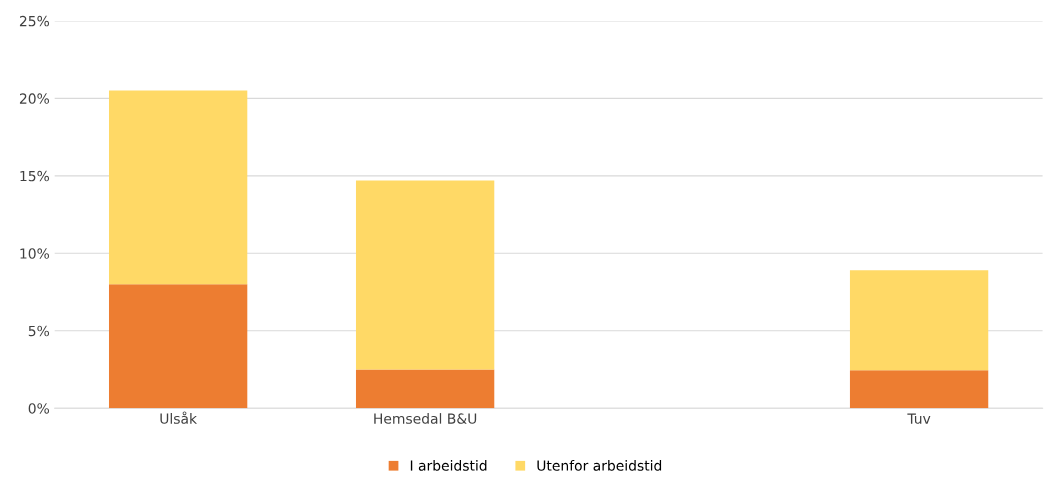 The height and width of the screenshot is (486, 1051). Describe the element at coordinates (34, 21) in the screenshot. I see `y-tick-label: 25%` at that location.